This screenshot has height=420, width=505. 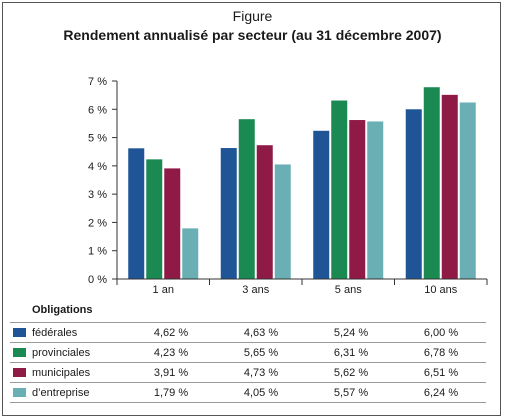 I want to click on series-name: d’entreprise, so click(x=61, y=392).